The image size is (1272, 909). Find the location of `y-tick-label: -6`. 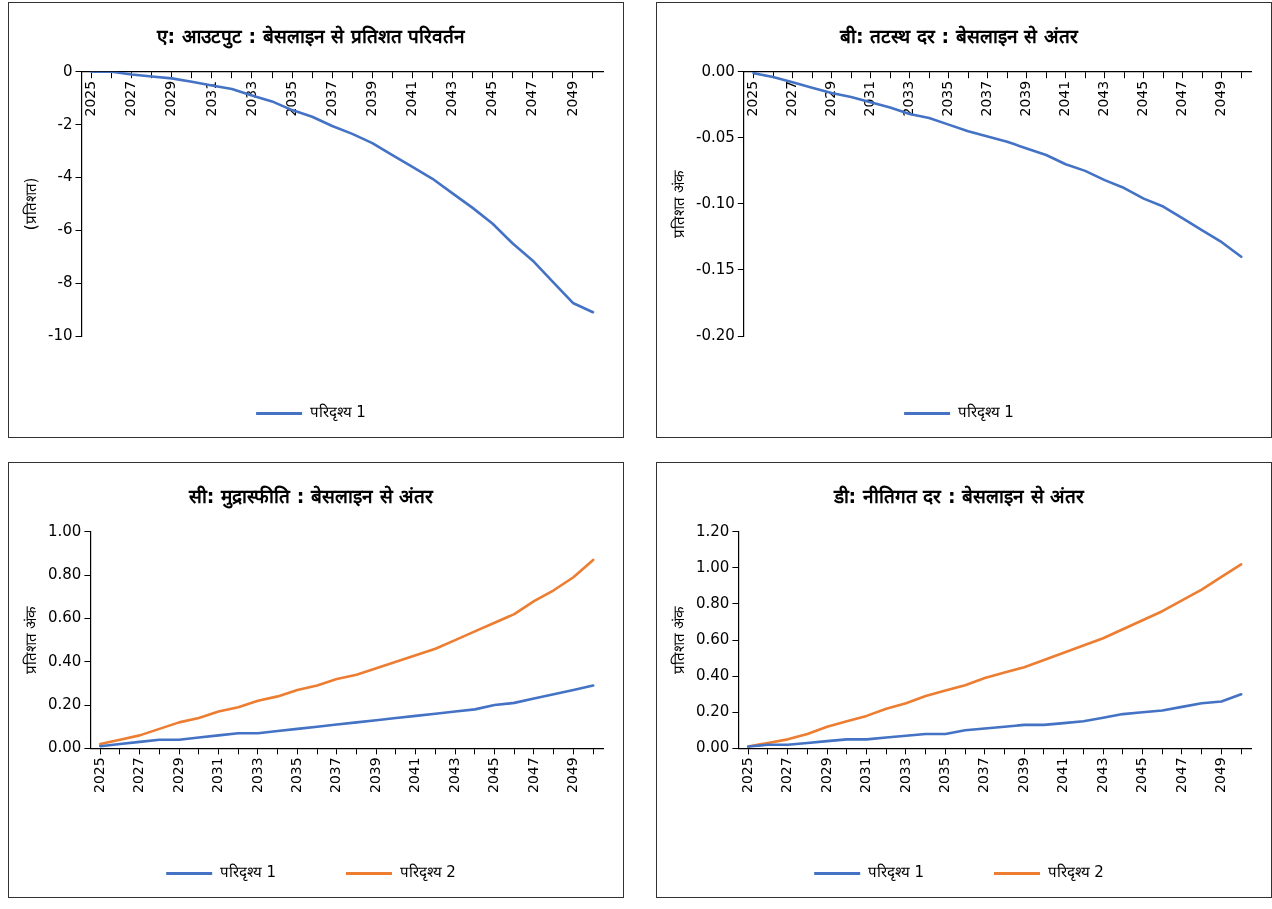

y-tick-label: -6 is located at coordinates (65, 229).